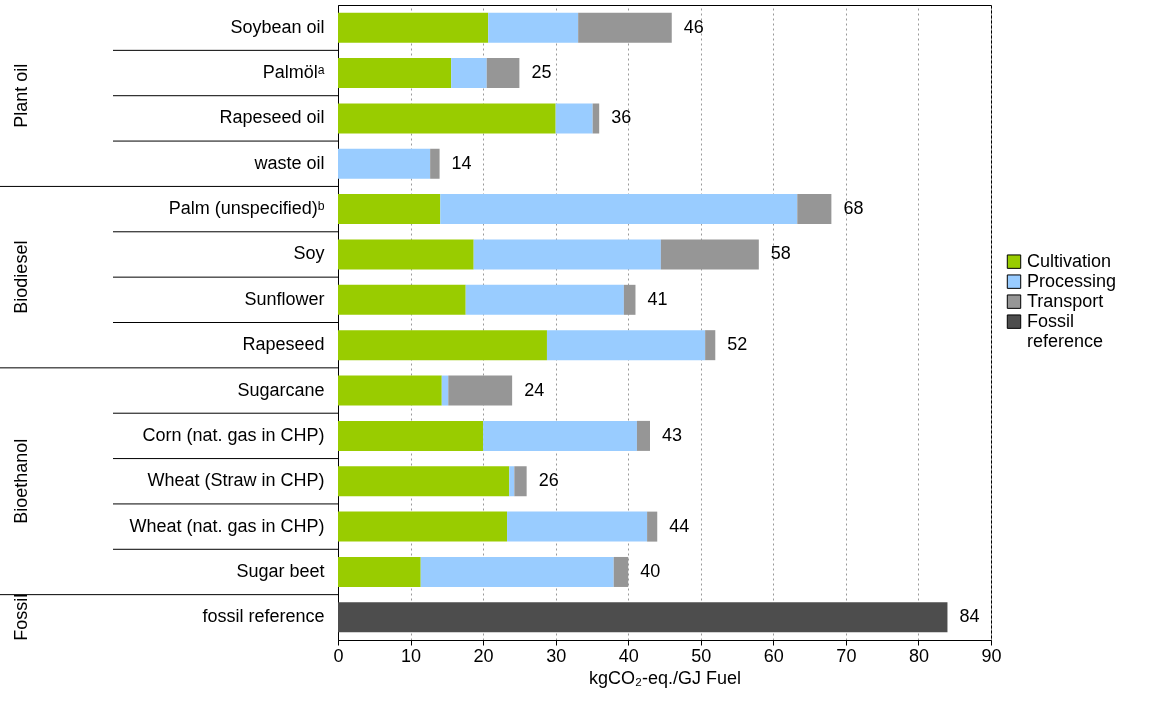 The height and width of the screenshot is (713, 1160). Describe the element at coordinates (1072, 280) in the screenshot. I see `legend-label: Processing` at that location.